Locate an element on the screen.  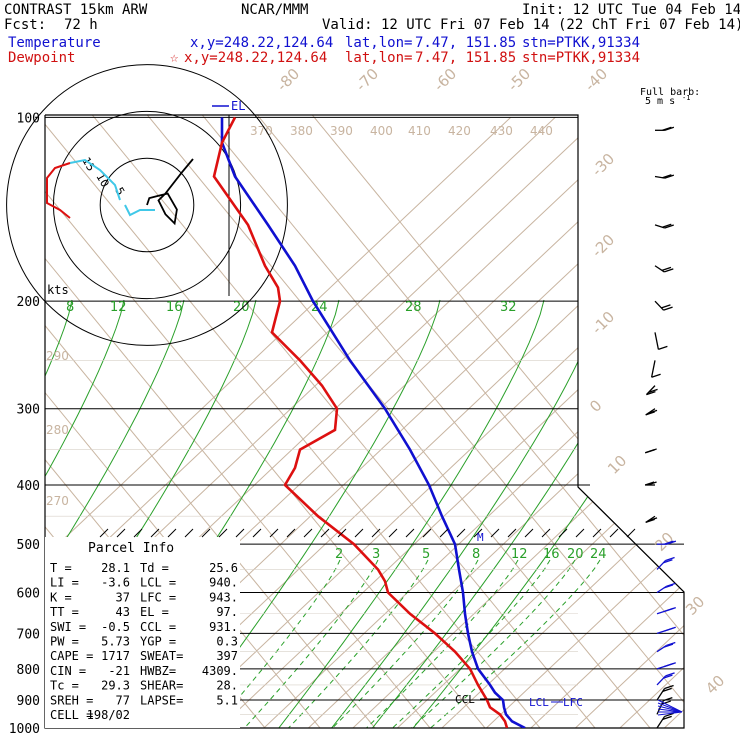
parcel-row-label: SWI = is located at coordinates (68, 627).